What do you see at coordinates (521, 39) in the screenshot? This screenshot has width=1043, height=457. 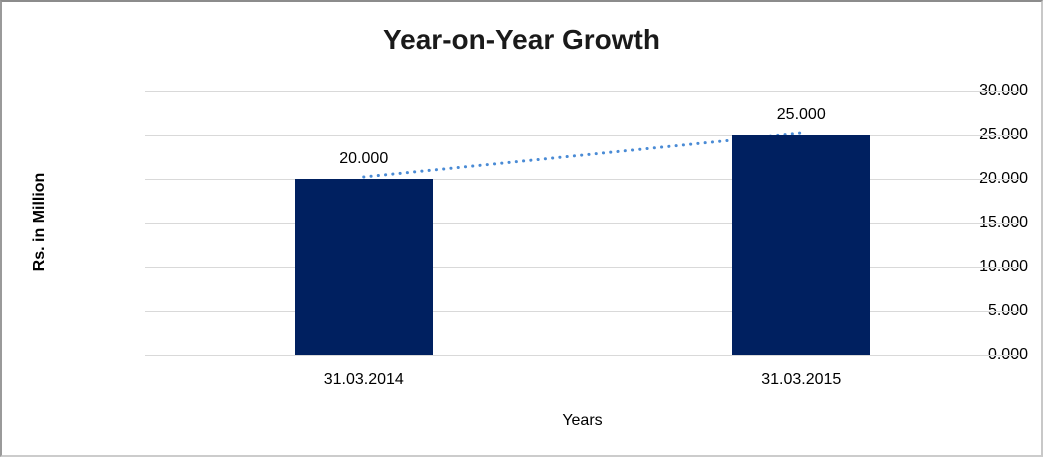 I see `chart-title: Year-on-Year Growth` at bounding box center [521, 39].